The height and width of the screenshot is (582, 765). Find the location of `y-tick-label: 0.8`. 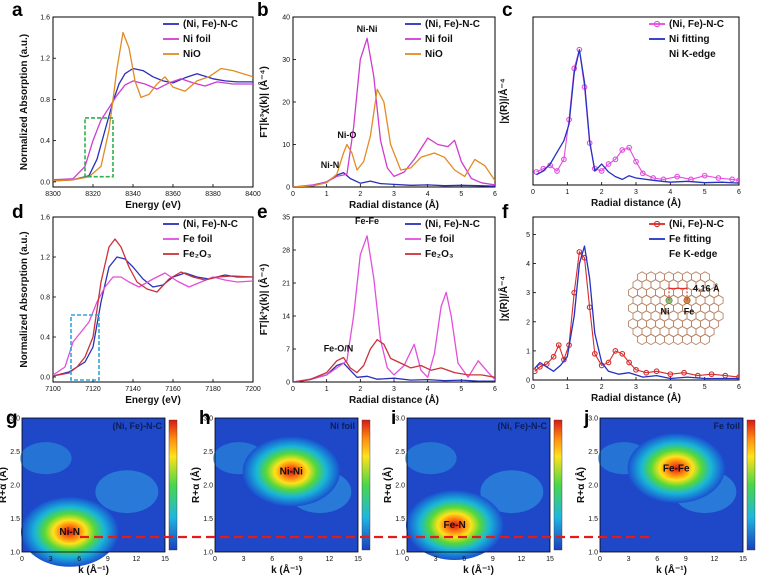

y-tick-label: 0.8 is located at coordinates (45, 100).